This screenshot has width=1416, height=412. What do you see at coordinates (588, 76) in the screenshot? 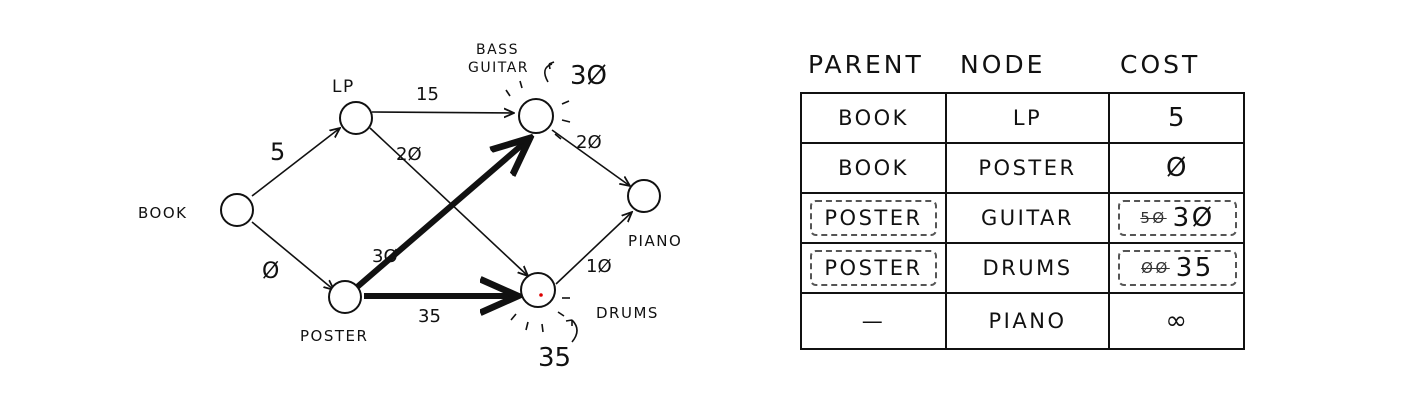
I see `guitar-cost-annotation: 3Ø` at bounding box center [588, 76].